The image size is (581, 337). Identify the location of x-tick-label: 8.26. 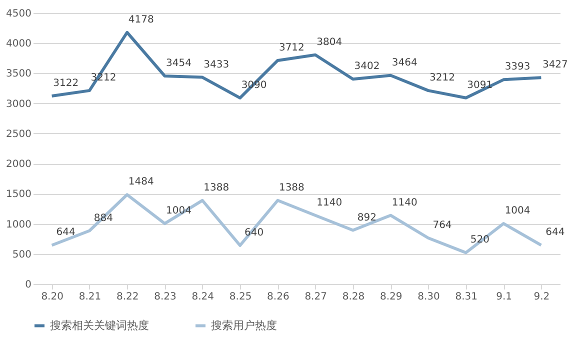
(278, 297).